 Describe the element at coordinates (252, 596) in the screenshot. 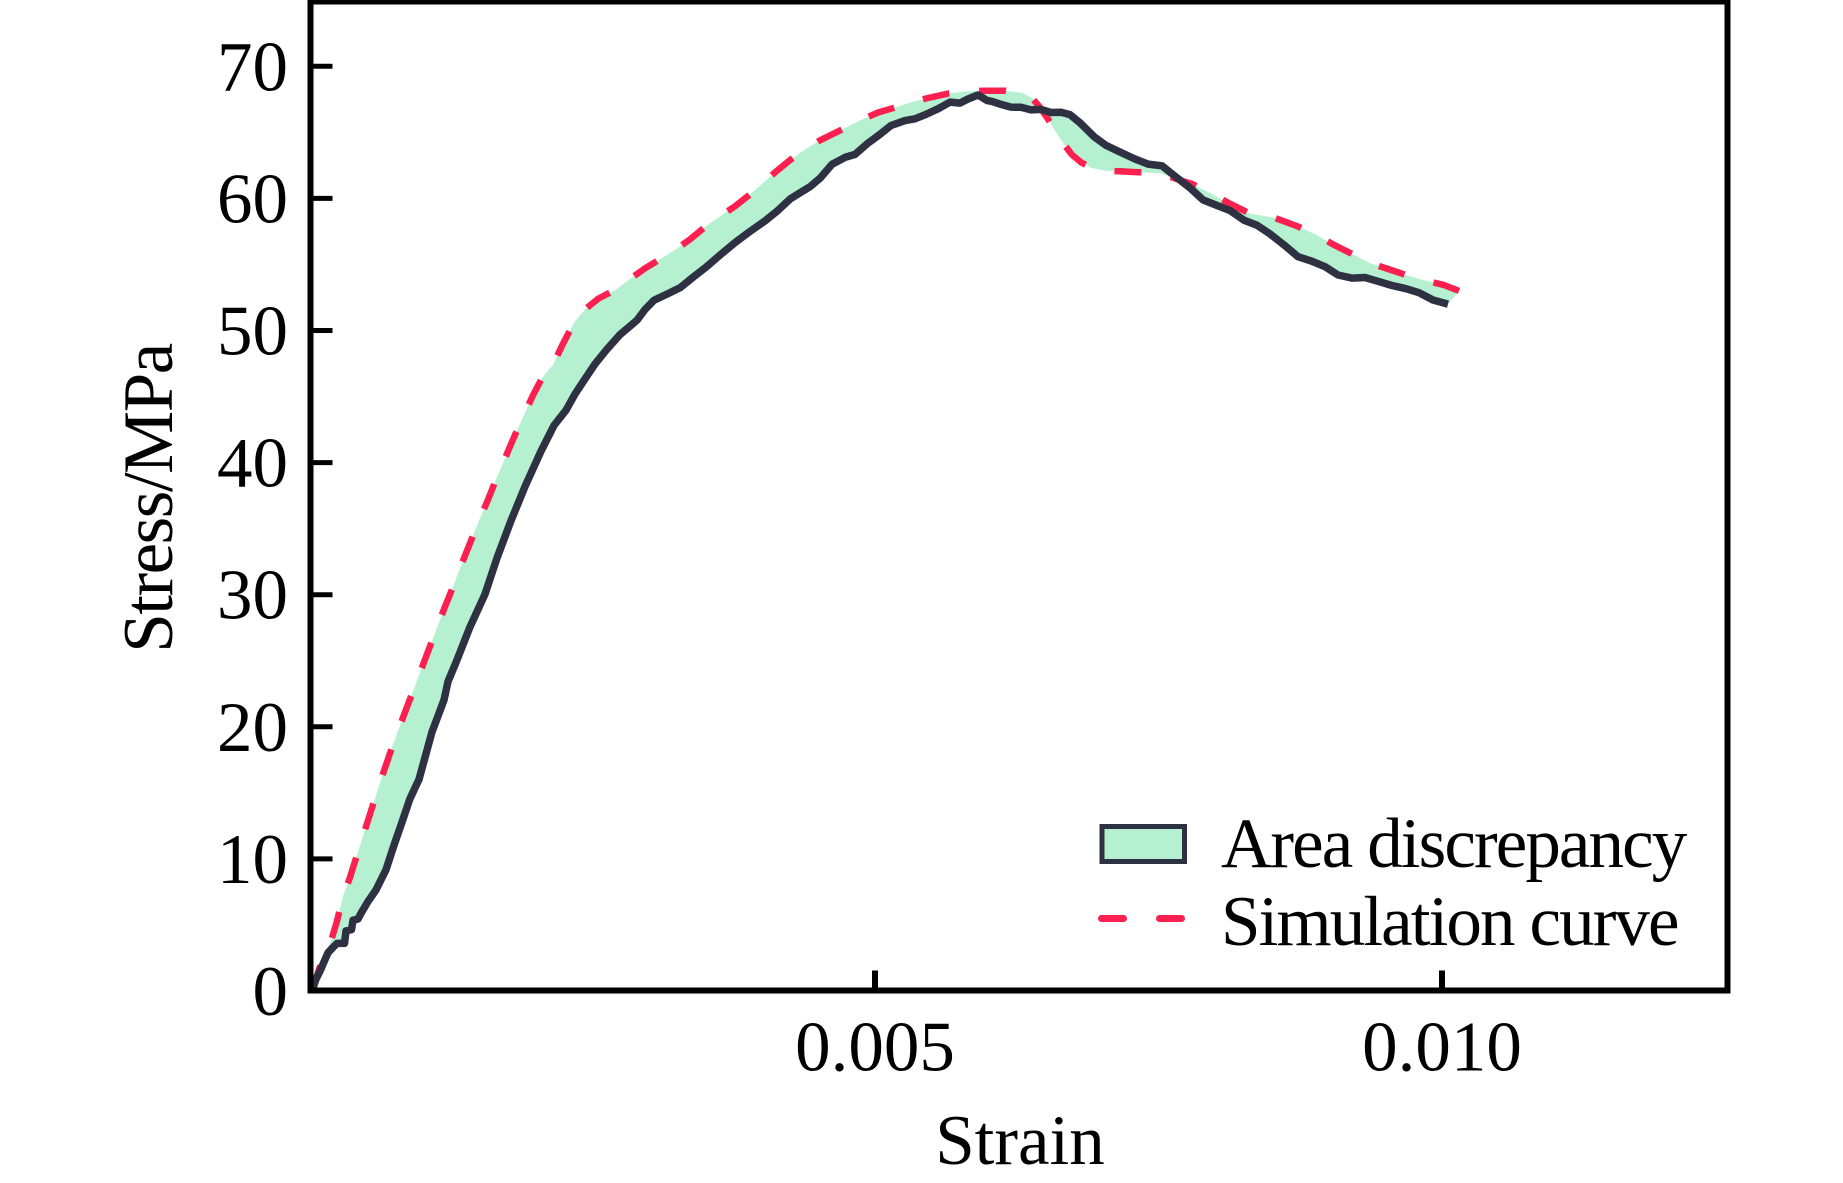

I see `svg-text: 30` at that location.